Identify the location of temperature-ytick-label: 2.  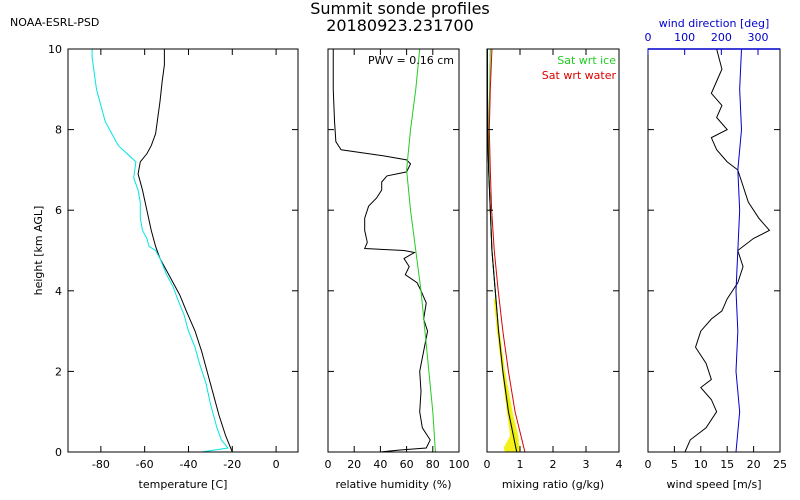
(58, 371).